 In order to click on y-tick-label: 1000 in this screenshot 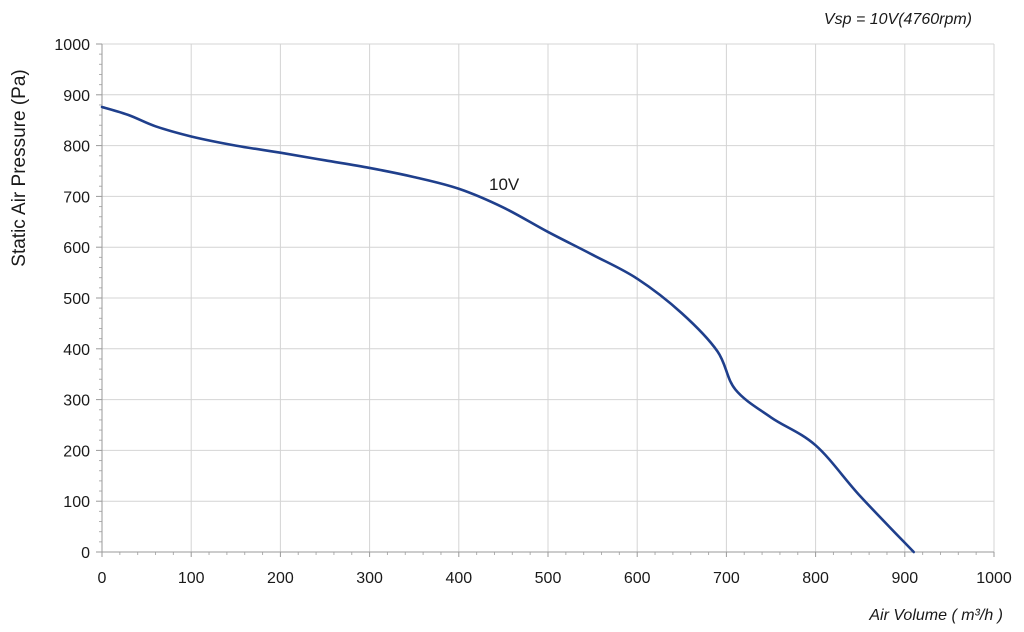, I will do `click(72, 45)`.